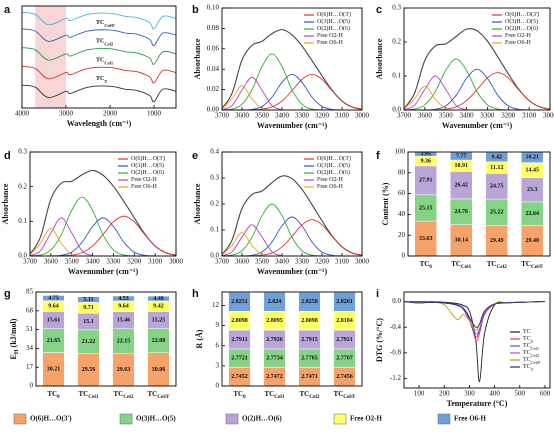  Describe the element at coordinates (545, 394) in the screenshot. I see `x-tick-label: 600` at that location.